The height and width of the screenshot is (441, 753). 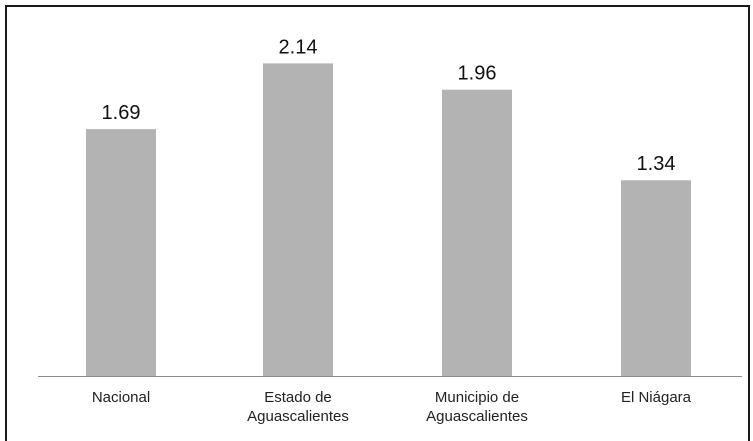 I want to click on category-label-2-line-0: Municipio de, so click(x=477, y=397).